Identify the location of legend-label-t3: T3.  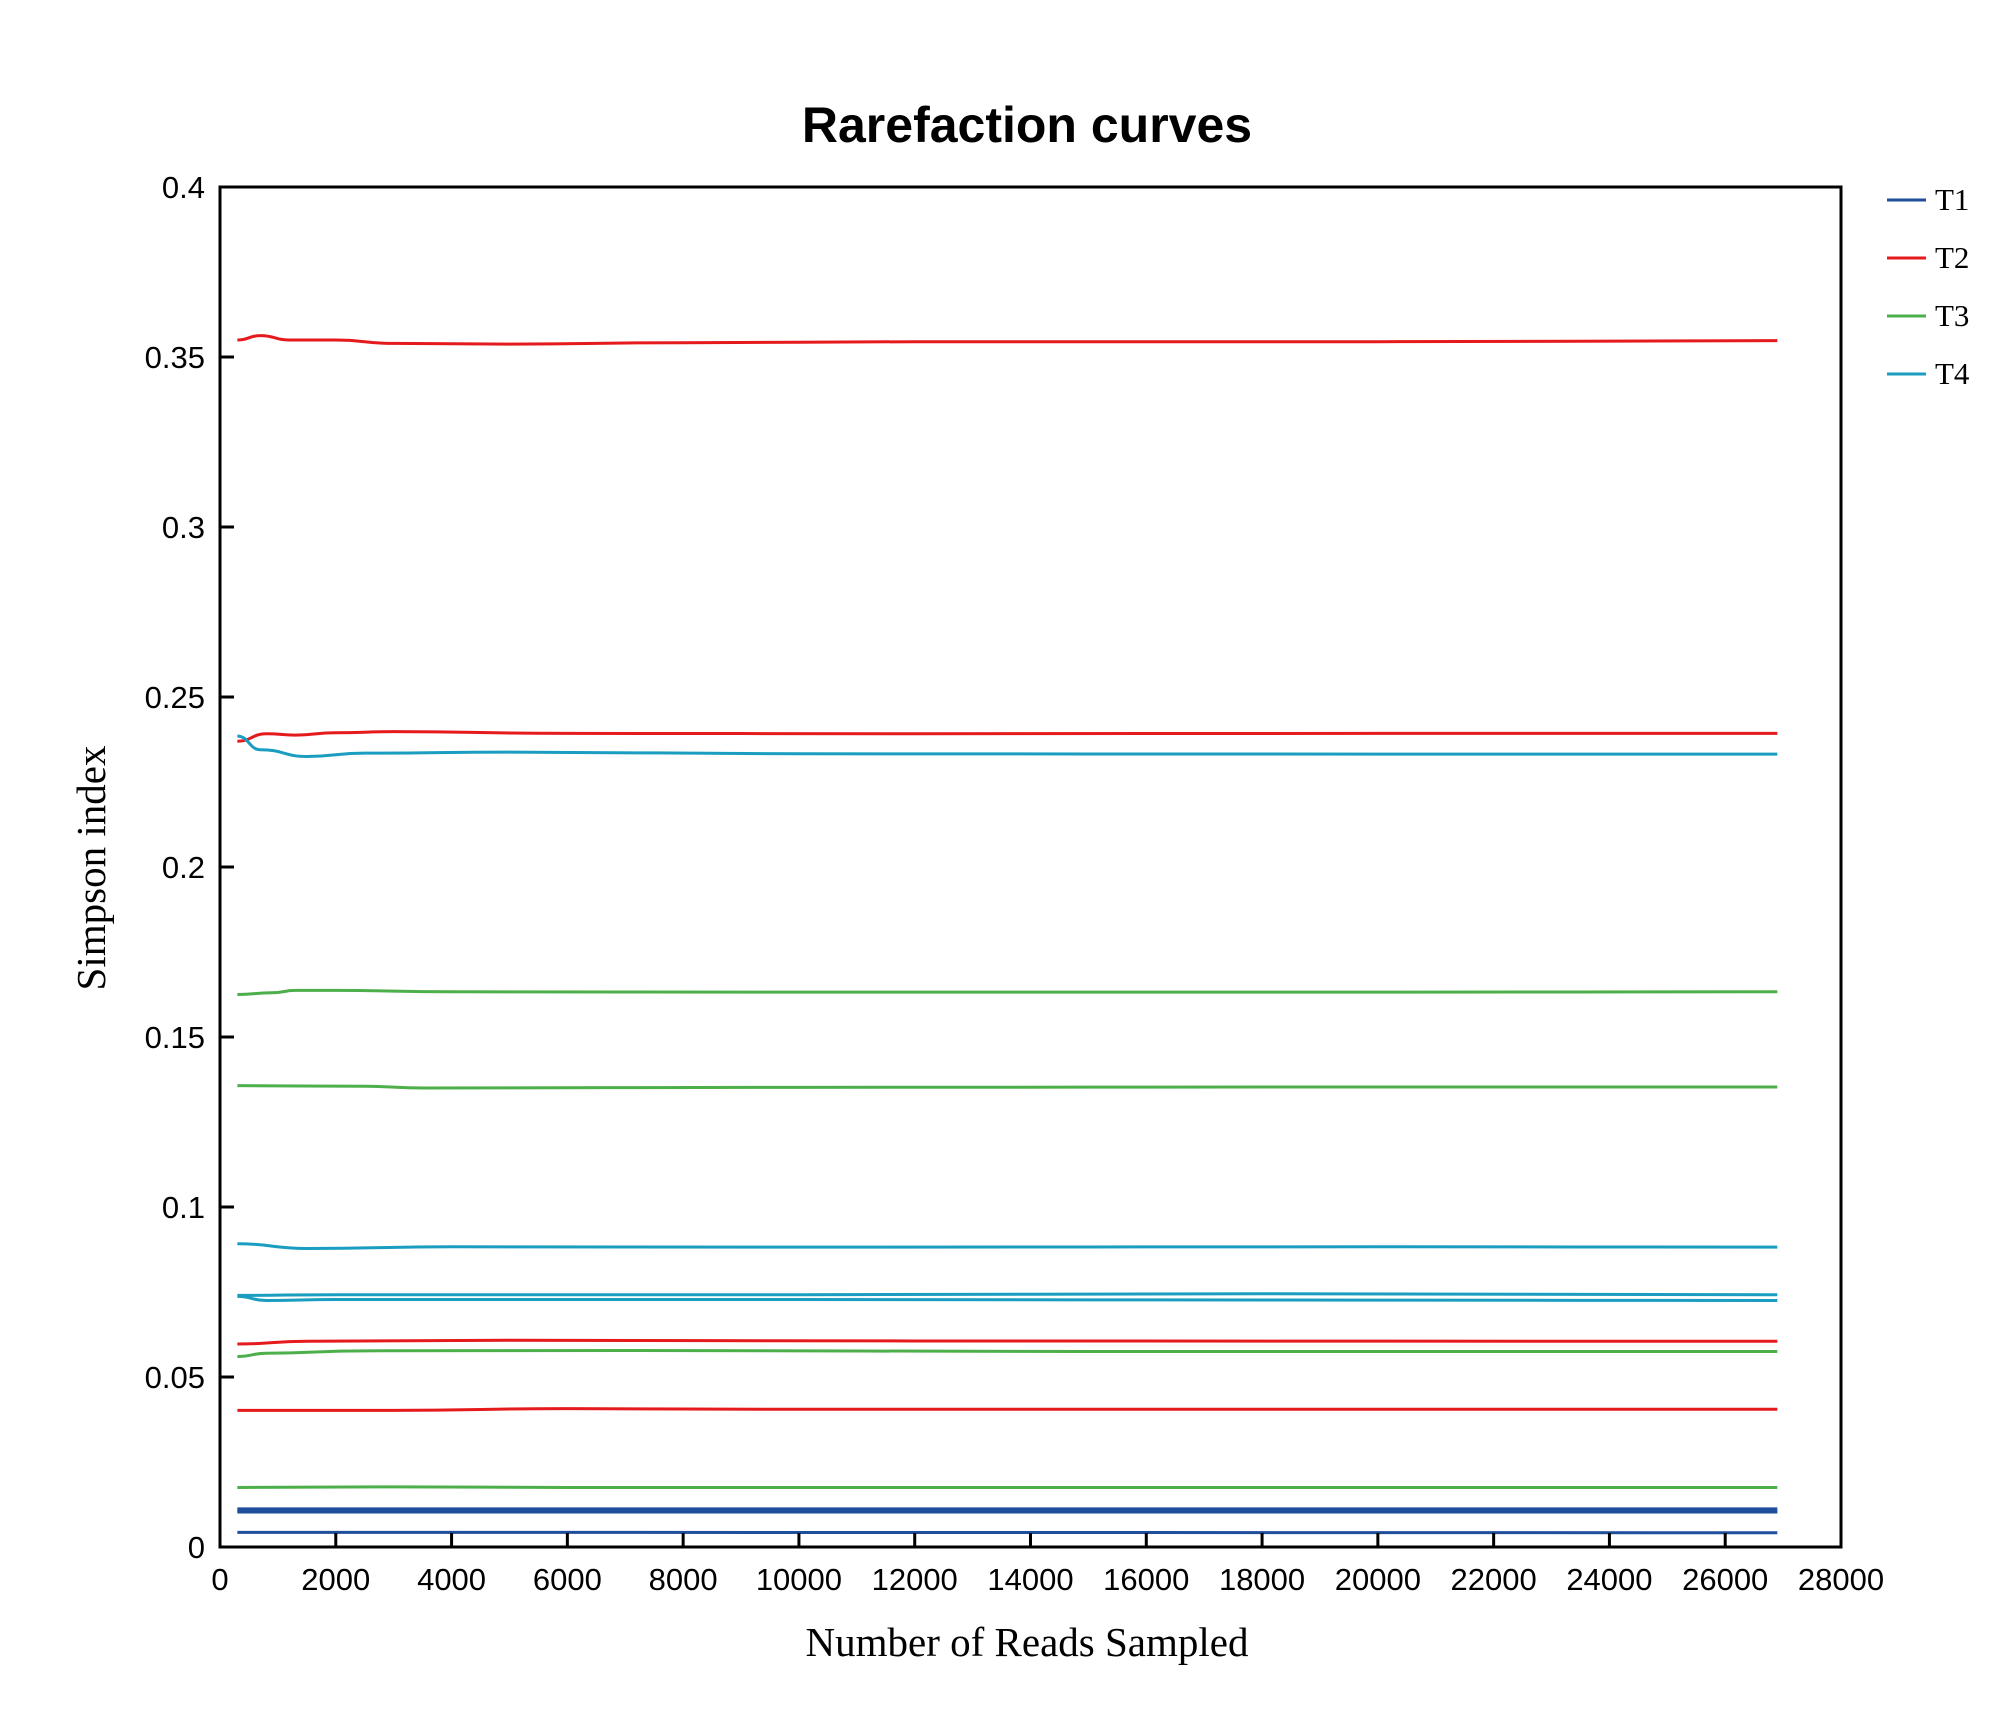
(1952, 315).